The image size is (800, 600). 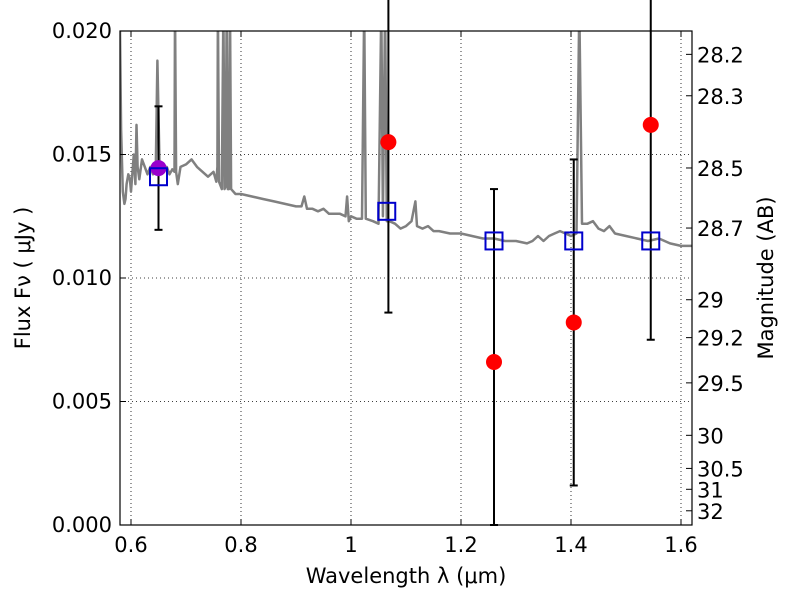 I want to click on x-tick-label: 1.6, so click(x=680, y=545).